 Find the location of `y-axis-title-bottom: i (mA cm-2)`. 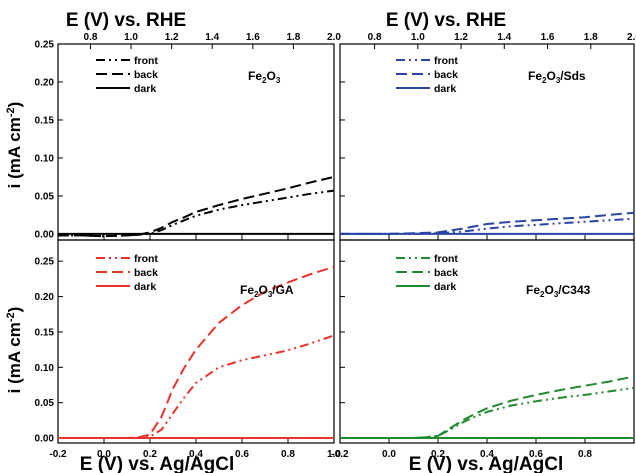

y-axis-title-bottom: i (mA cm-2) is located at coordinates (14, 350).